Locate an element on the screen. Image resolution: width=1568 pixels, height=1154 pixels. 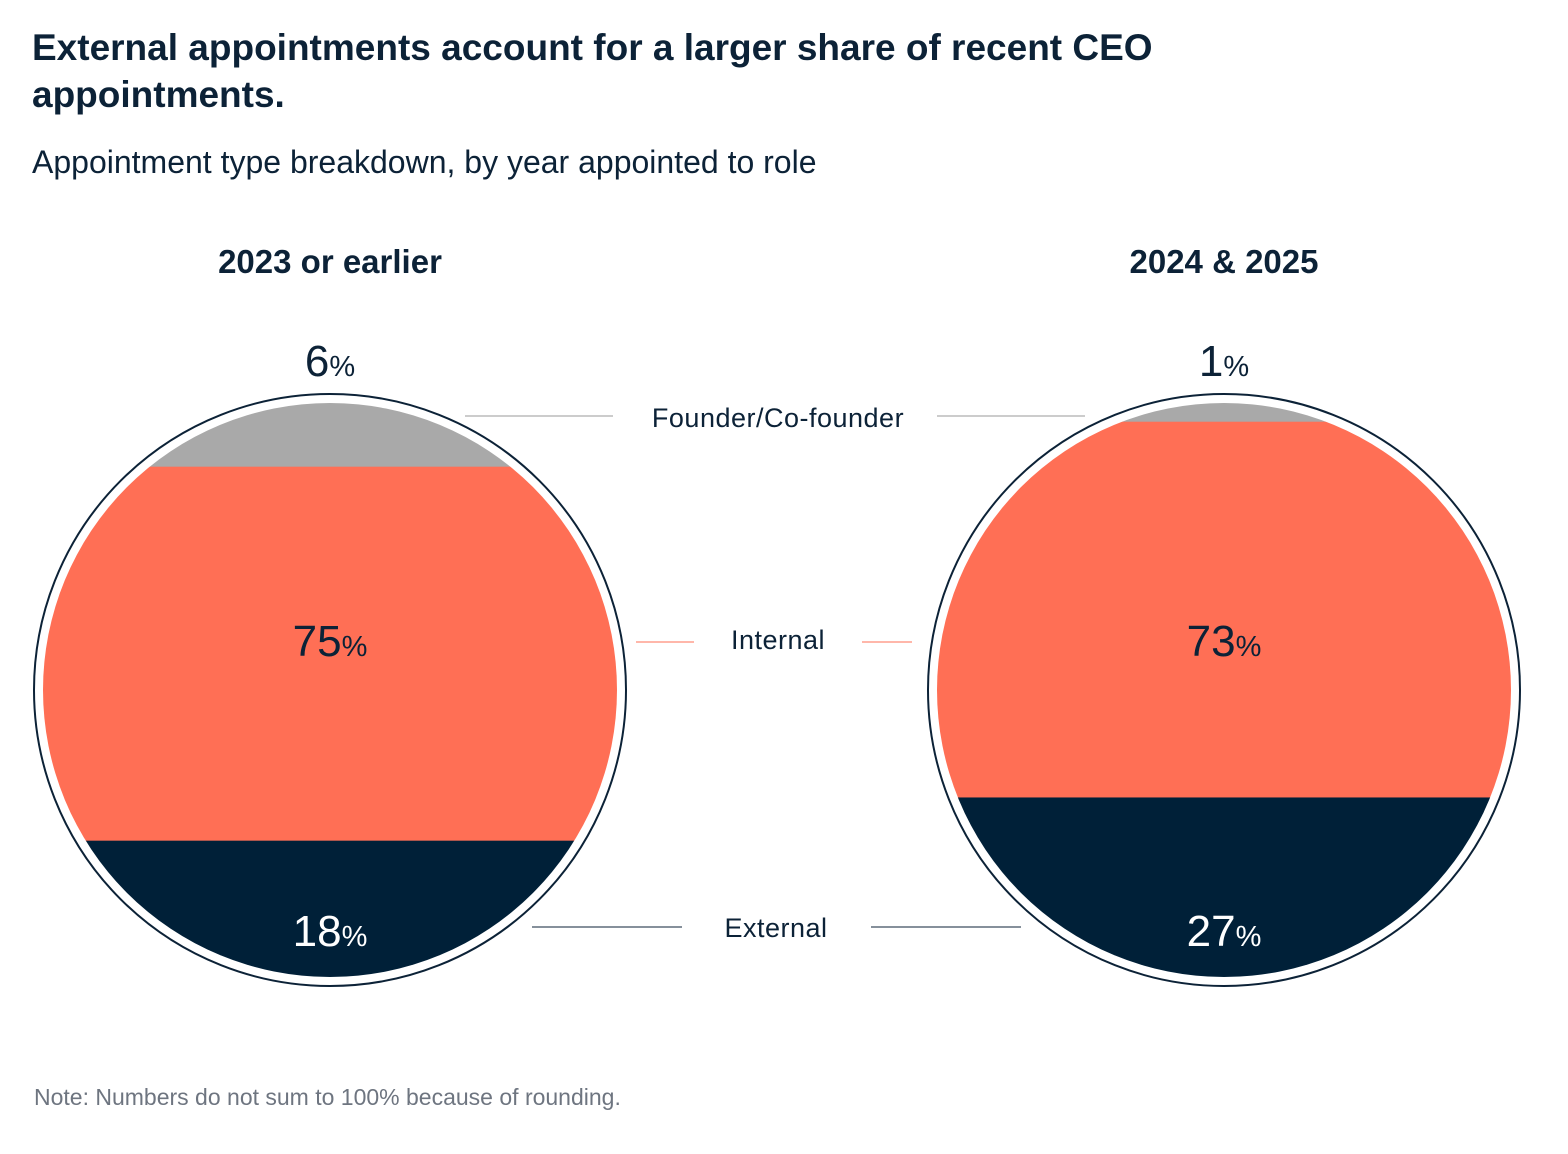
legend-label-external: External is located at coordinates (775, 928).